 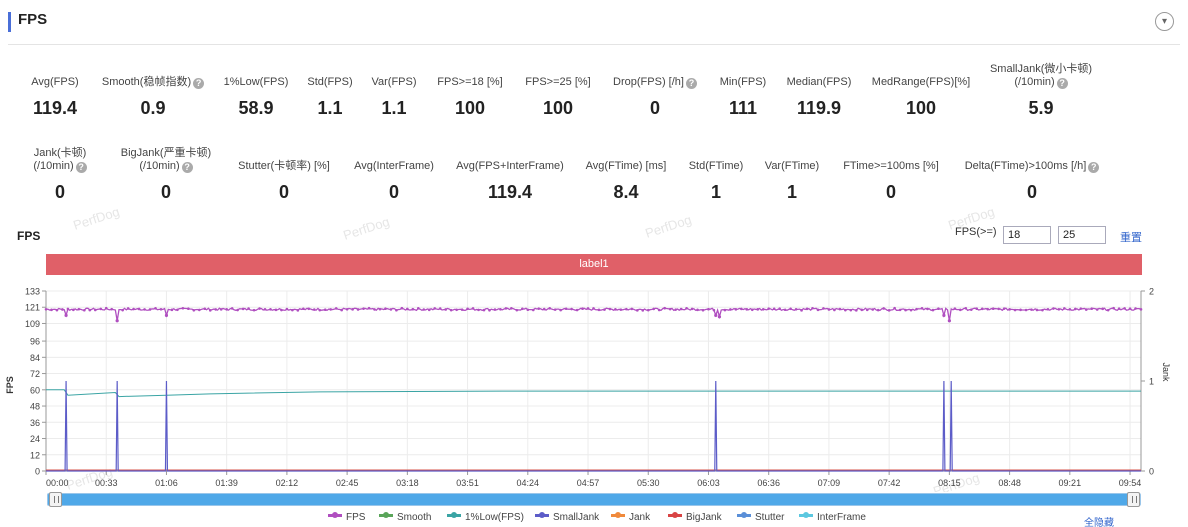 What do you see at coordinates (470, 82) in the screenshot?
I see `stat-label: FPS>=18 [%]` at bounding box center [470, 82].